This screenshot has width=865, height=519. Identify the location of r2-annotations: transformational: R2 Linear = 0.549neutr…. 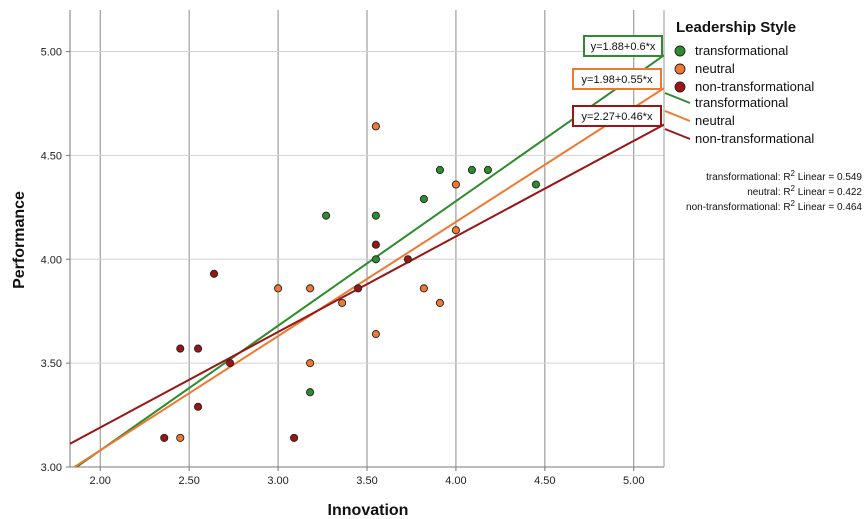
(774, 191).